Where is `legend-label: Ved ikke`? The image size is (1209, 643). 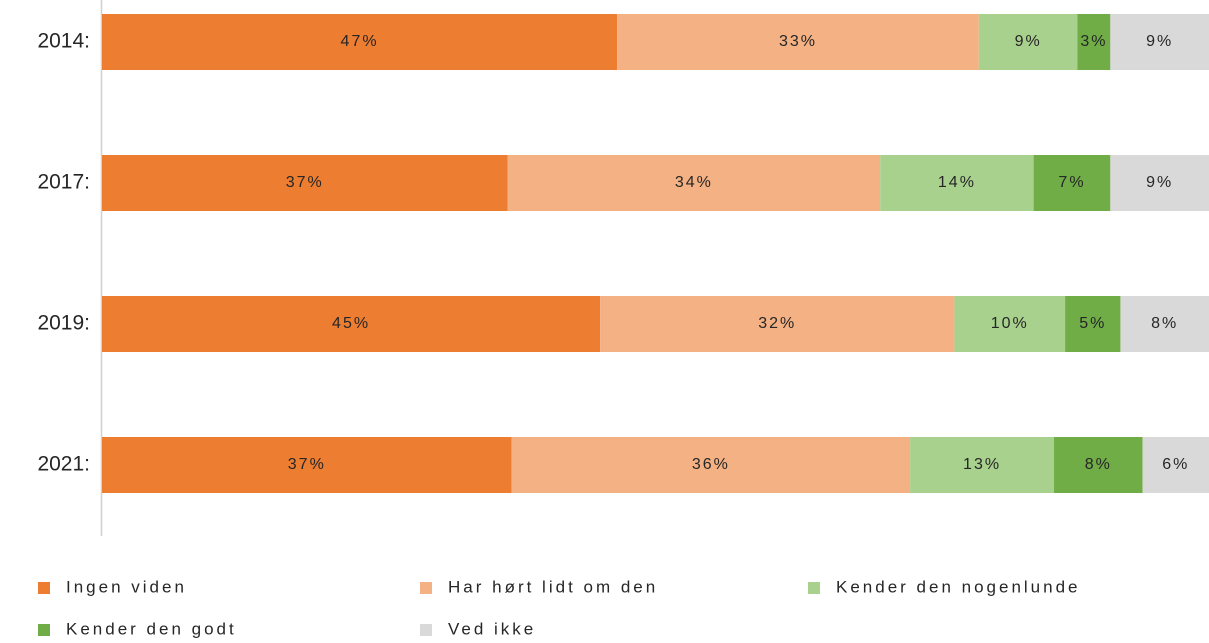 legend-label: Ved ikke is located at coordinates (492, 628).